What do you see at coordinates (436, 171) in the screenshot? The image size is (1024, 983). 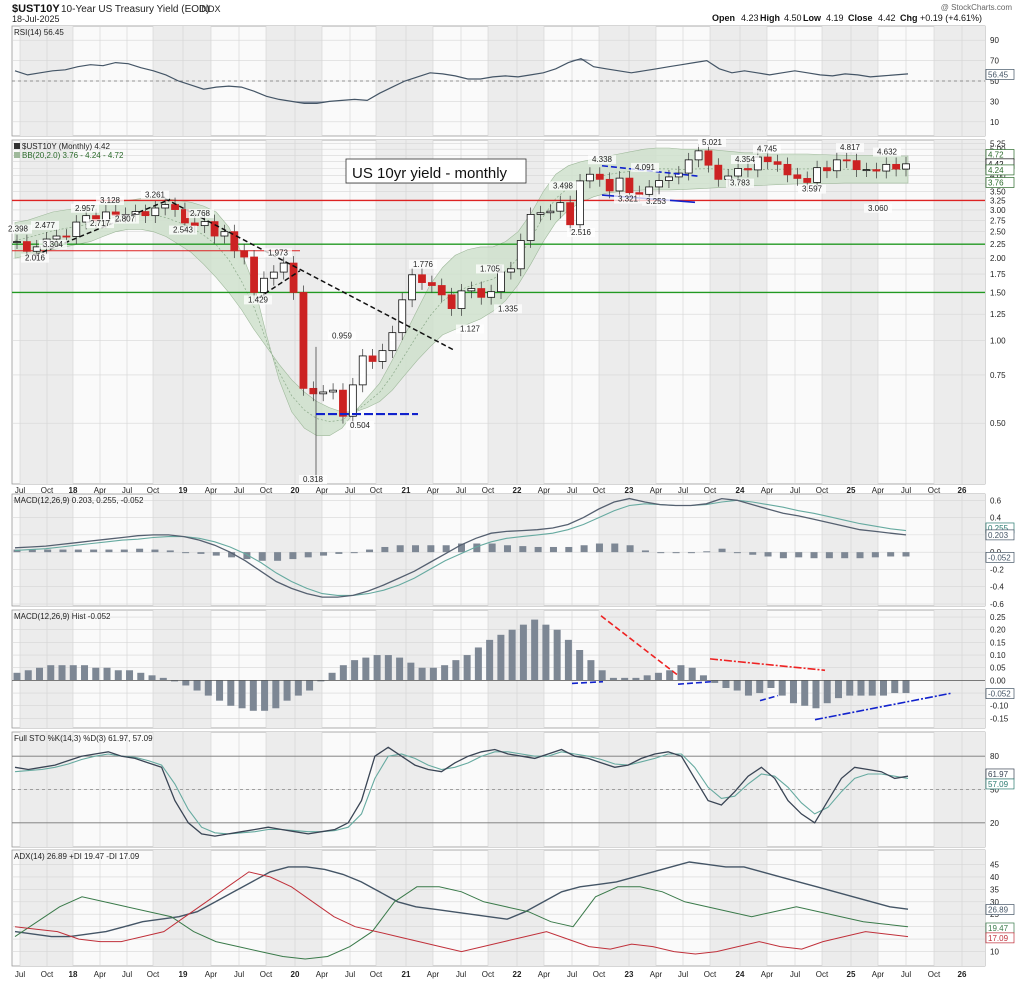 I see `annotation-box: US 10yr yield - monthly` at bounding box center [436, 171].